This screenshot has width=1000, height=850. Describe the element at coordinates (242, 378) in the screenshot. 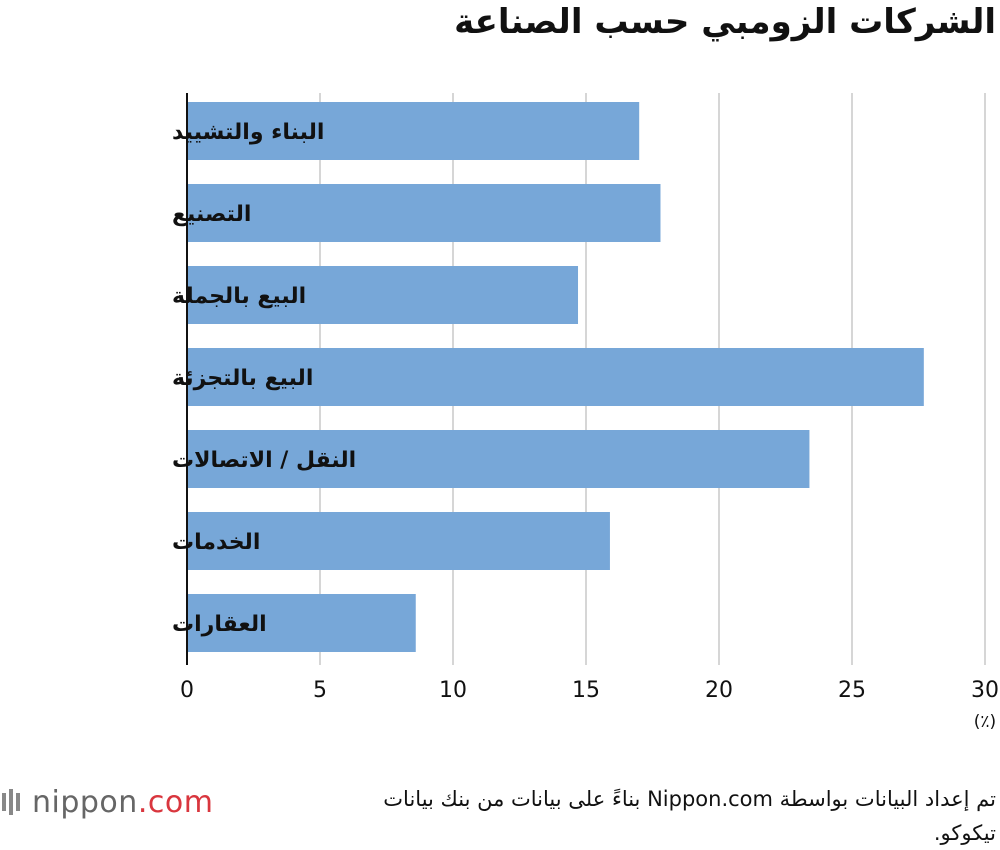

I see `category-label: البيع بالتجزئة` at that location.